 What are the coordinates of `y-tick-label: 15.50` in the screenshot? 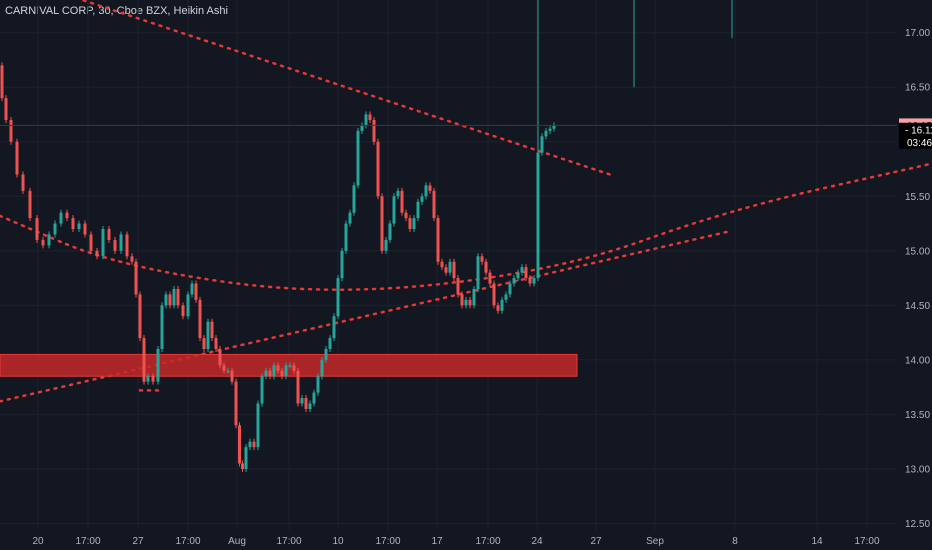 It's located at (917, 197).